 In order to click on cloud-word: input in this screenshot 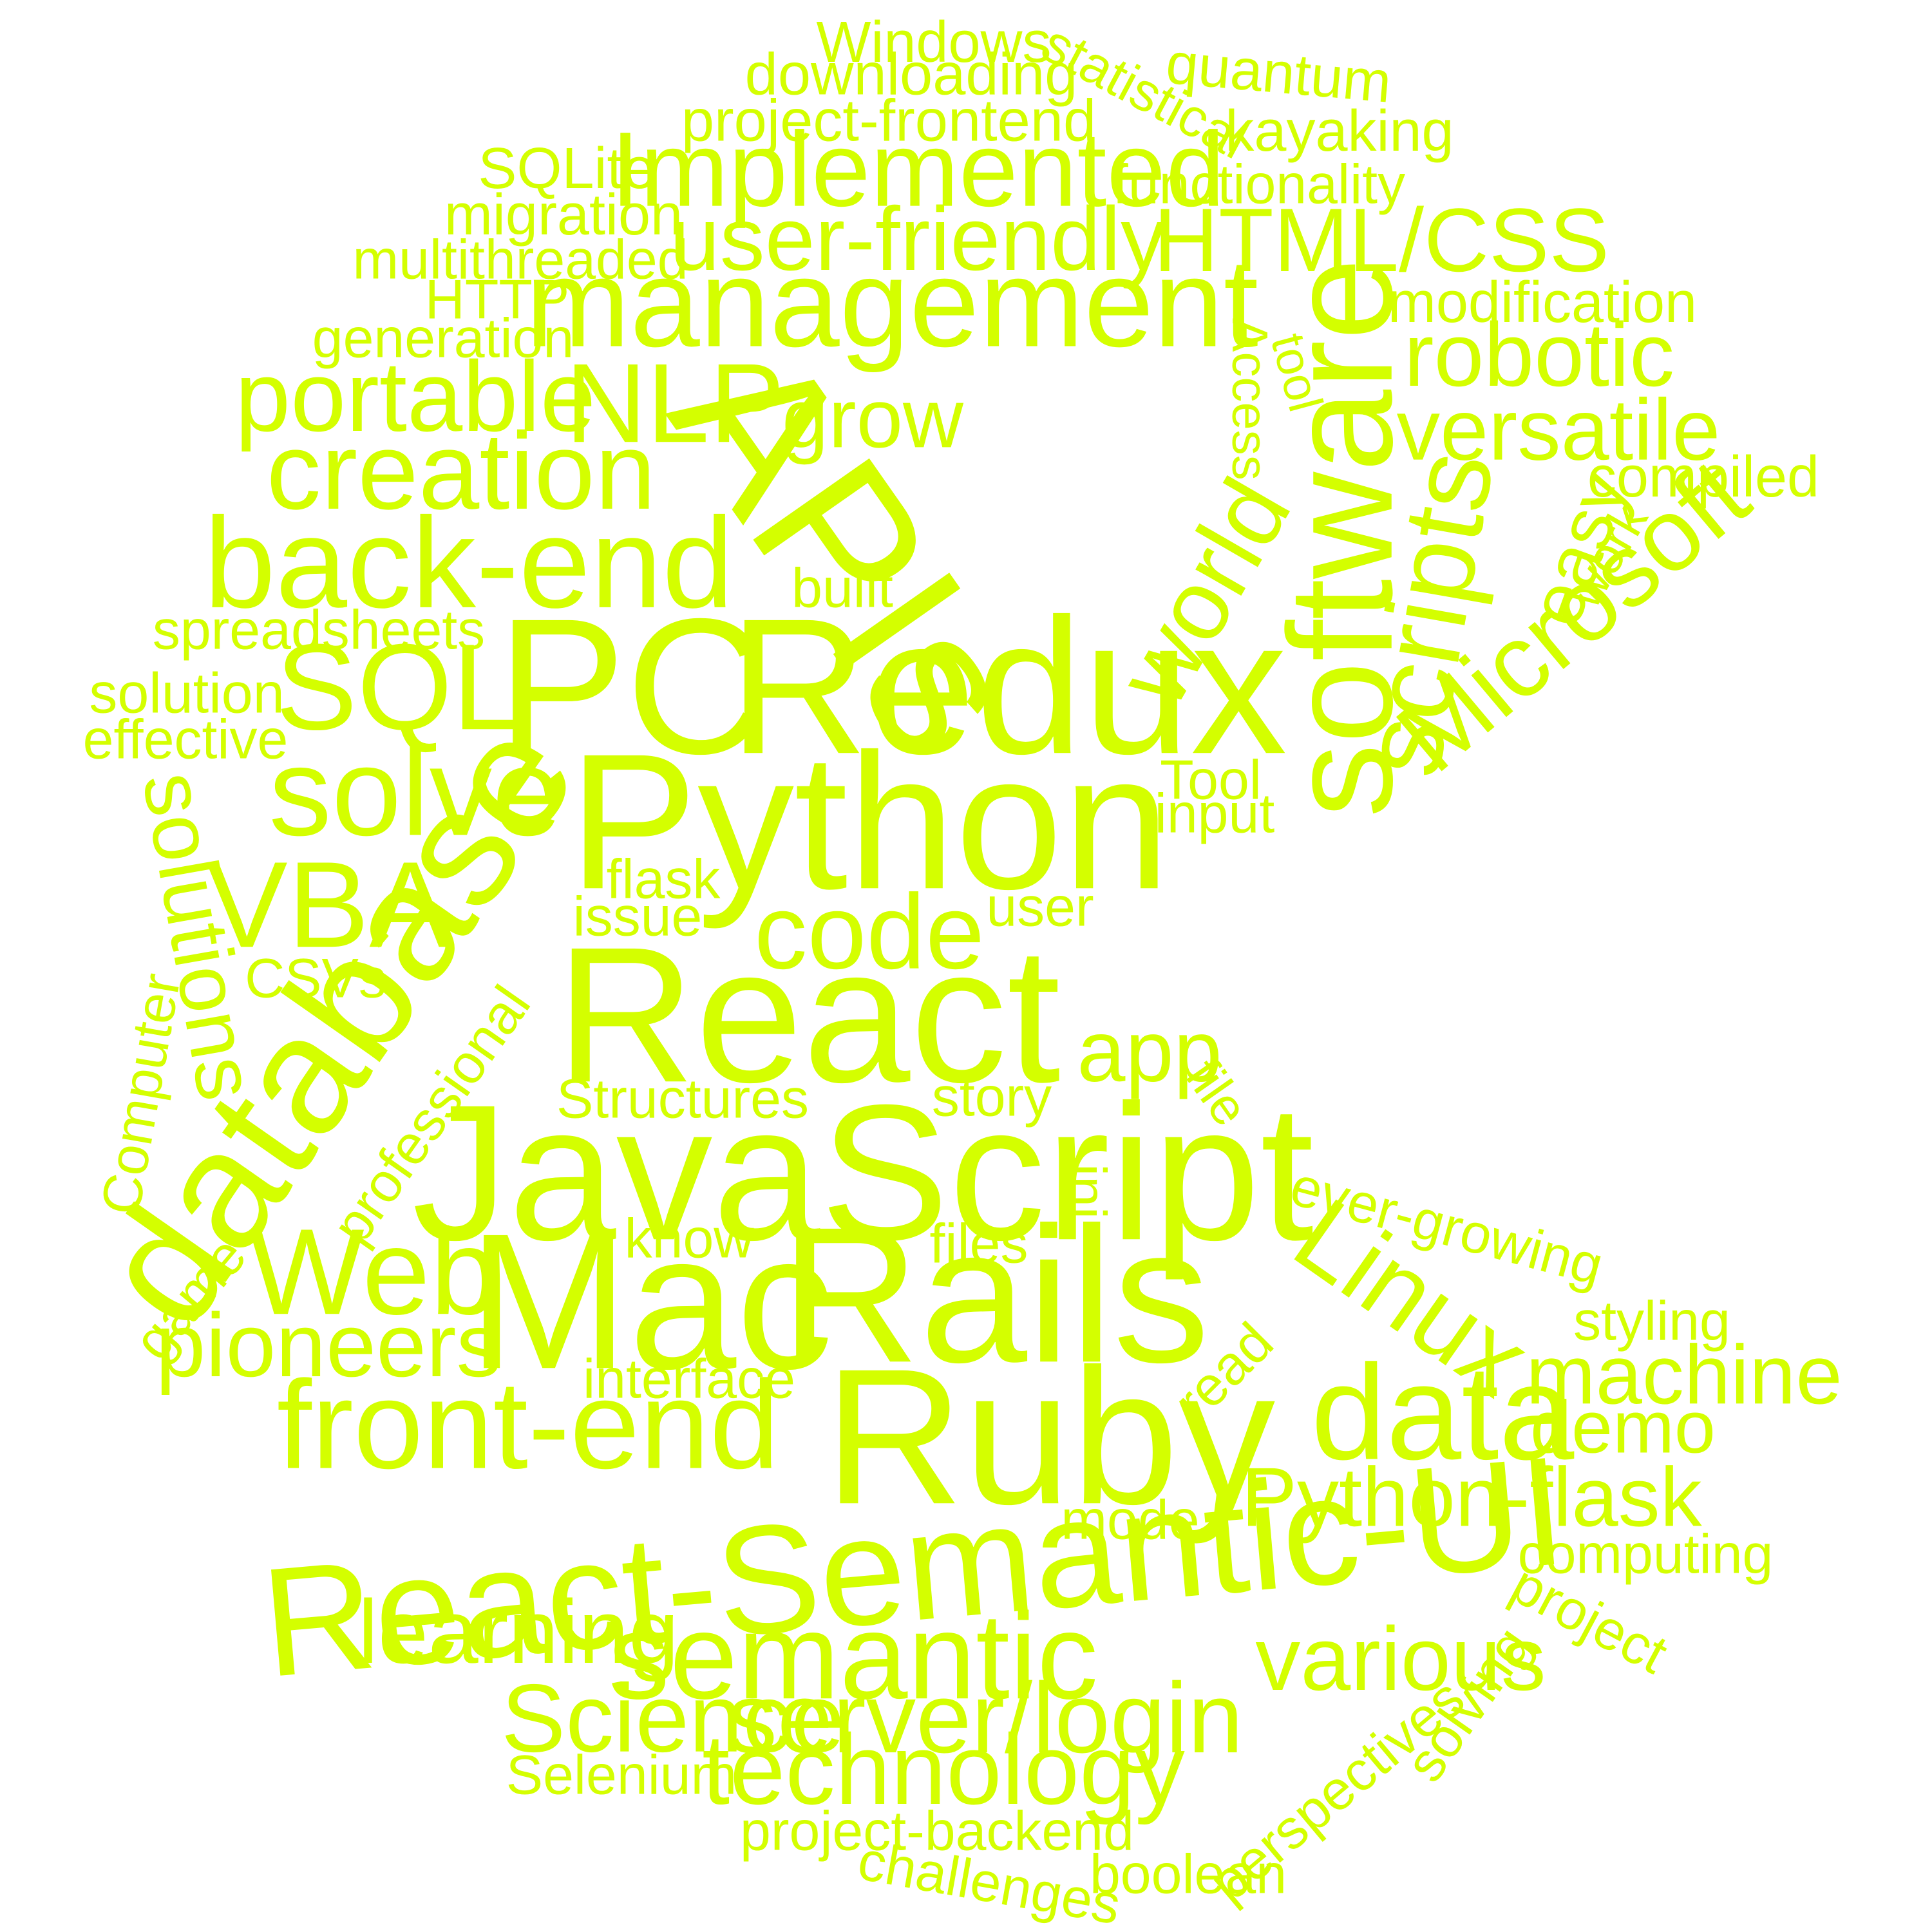, I will do `click(1215, 814)`.